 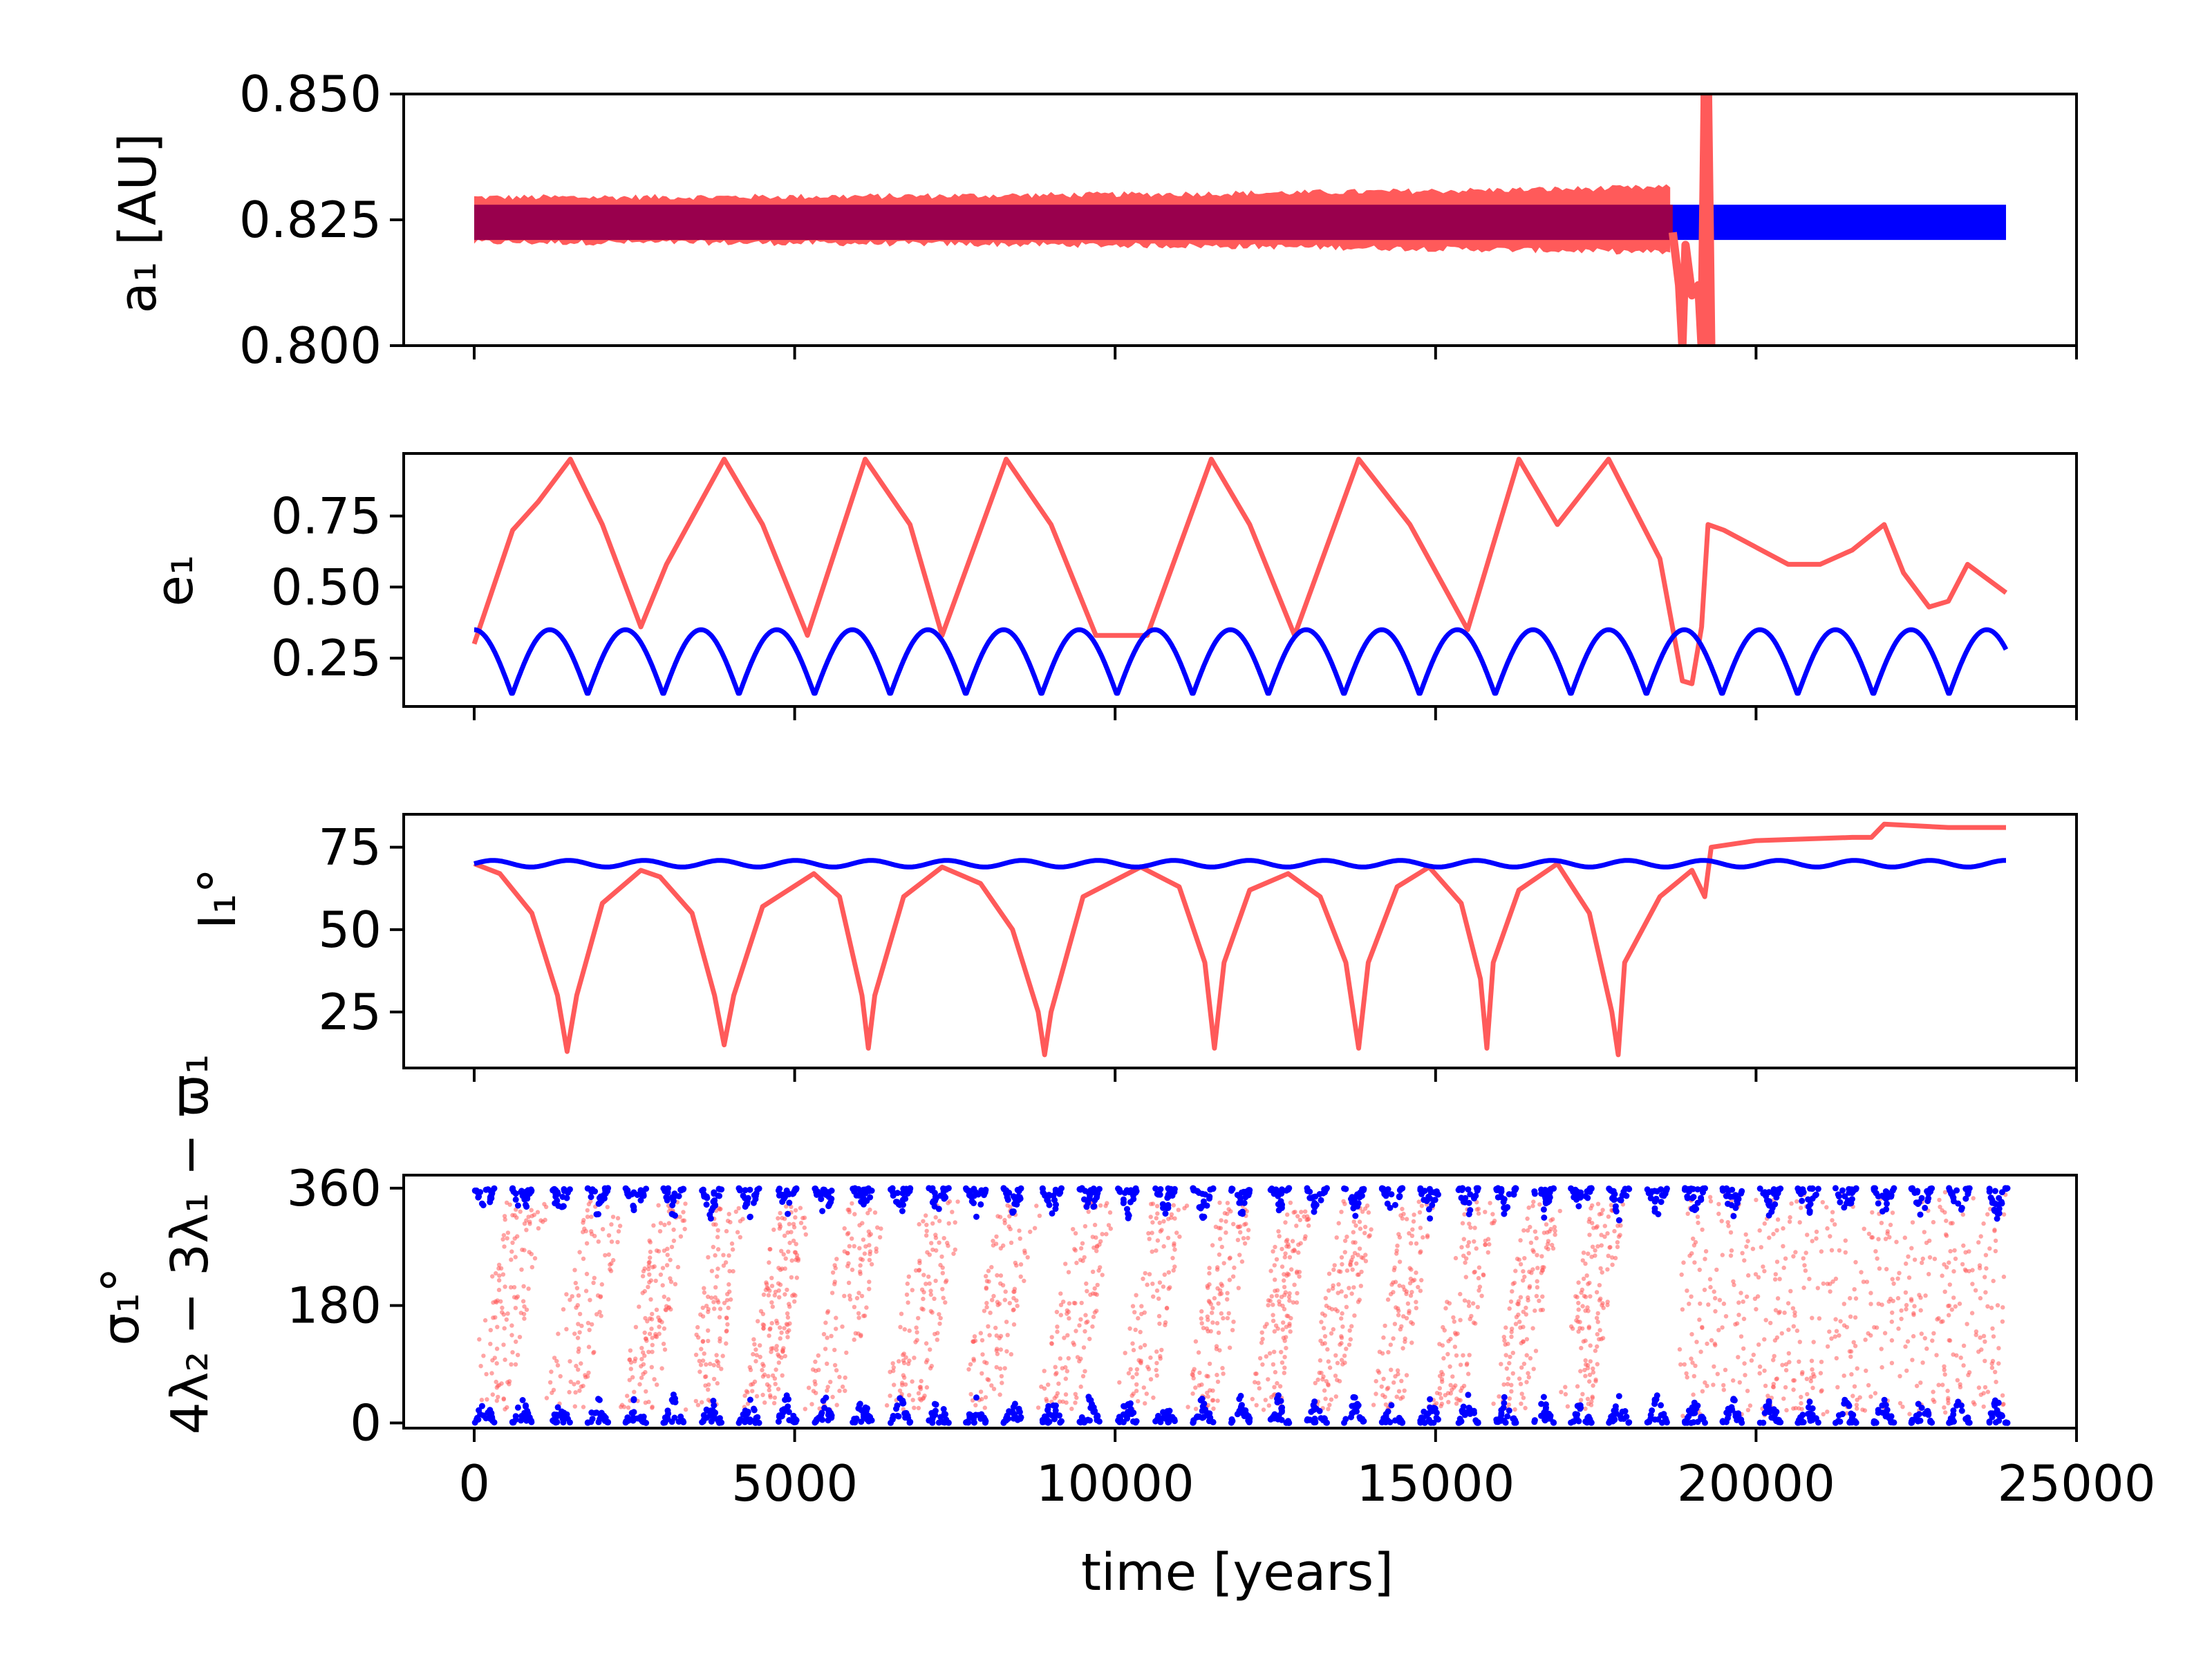 What do you see at coordinates (1239, 571) in the screenshot?
I see `series-red` at bounding box center [1239, 571].